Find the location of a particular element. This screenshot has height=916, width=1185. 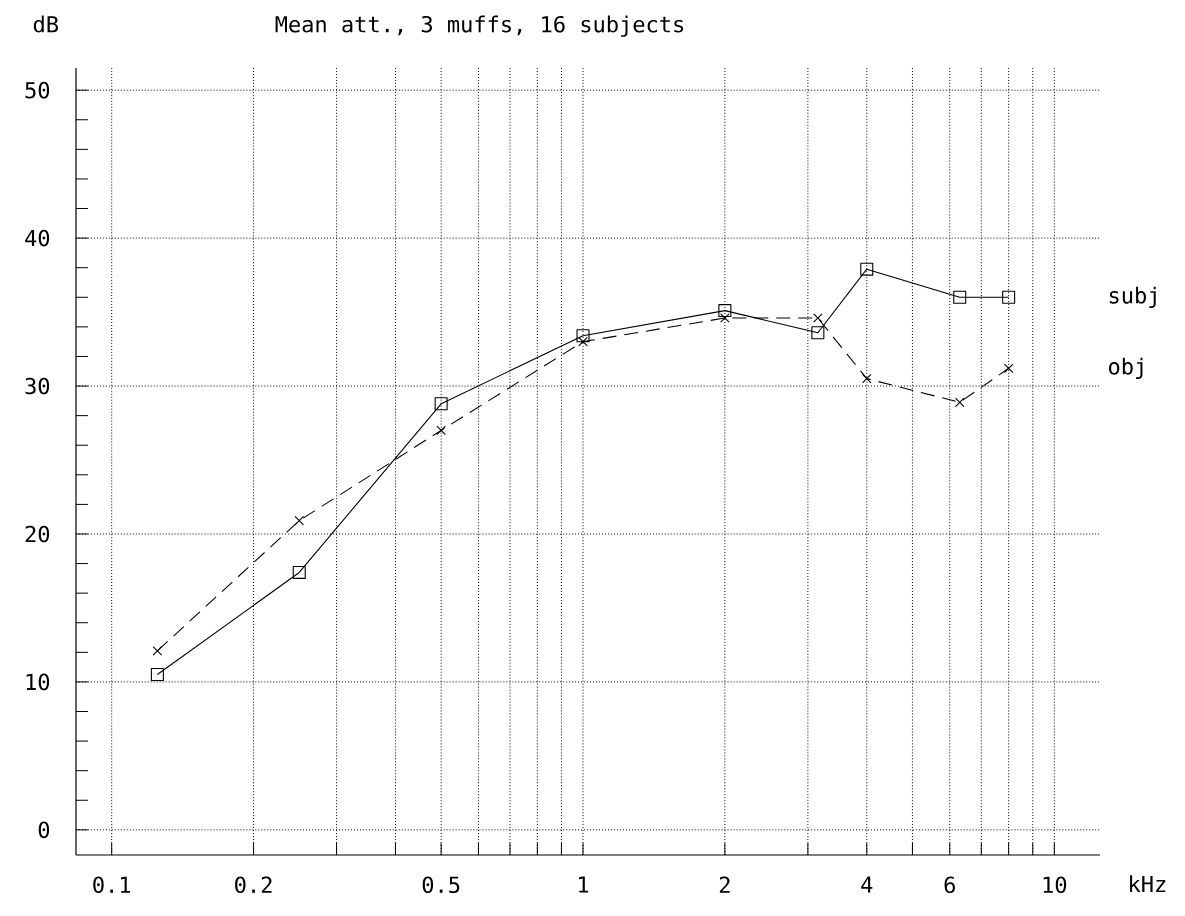

y-tick-label: 20 is located at coordinates (37, 534).